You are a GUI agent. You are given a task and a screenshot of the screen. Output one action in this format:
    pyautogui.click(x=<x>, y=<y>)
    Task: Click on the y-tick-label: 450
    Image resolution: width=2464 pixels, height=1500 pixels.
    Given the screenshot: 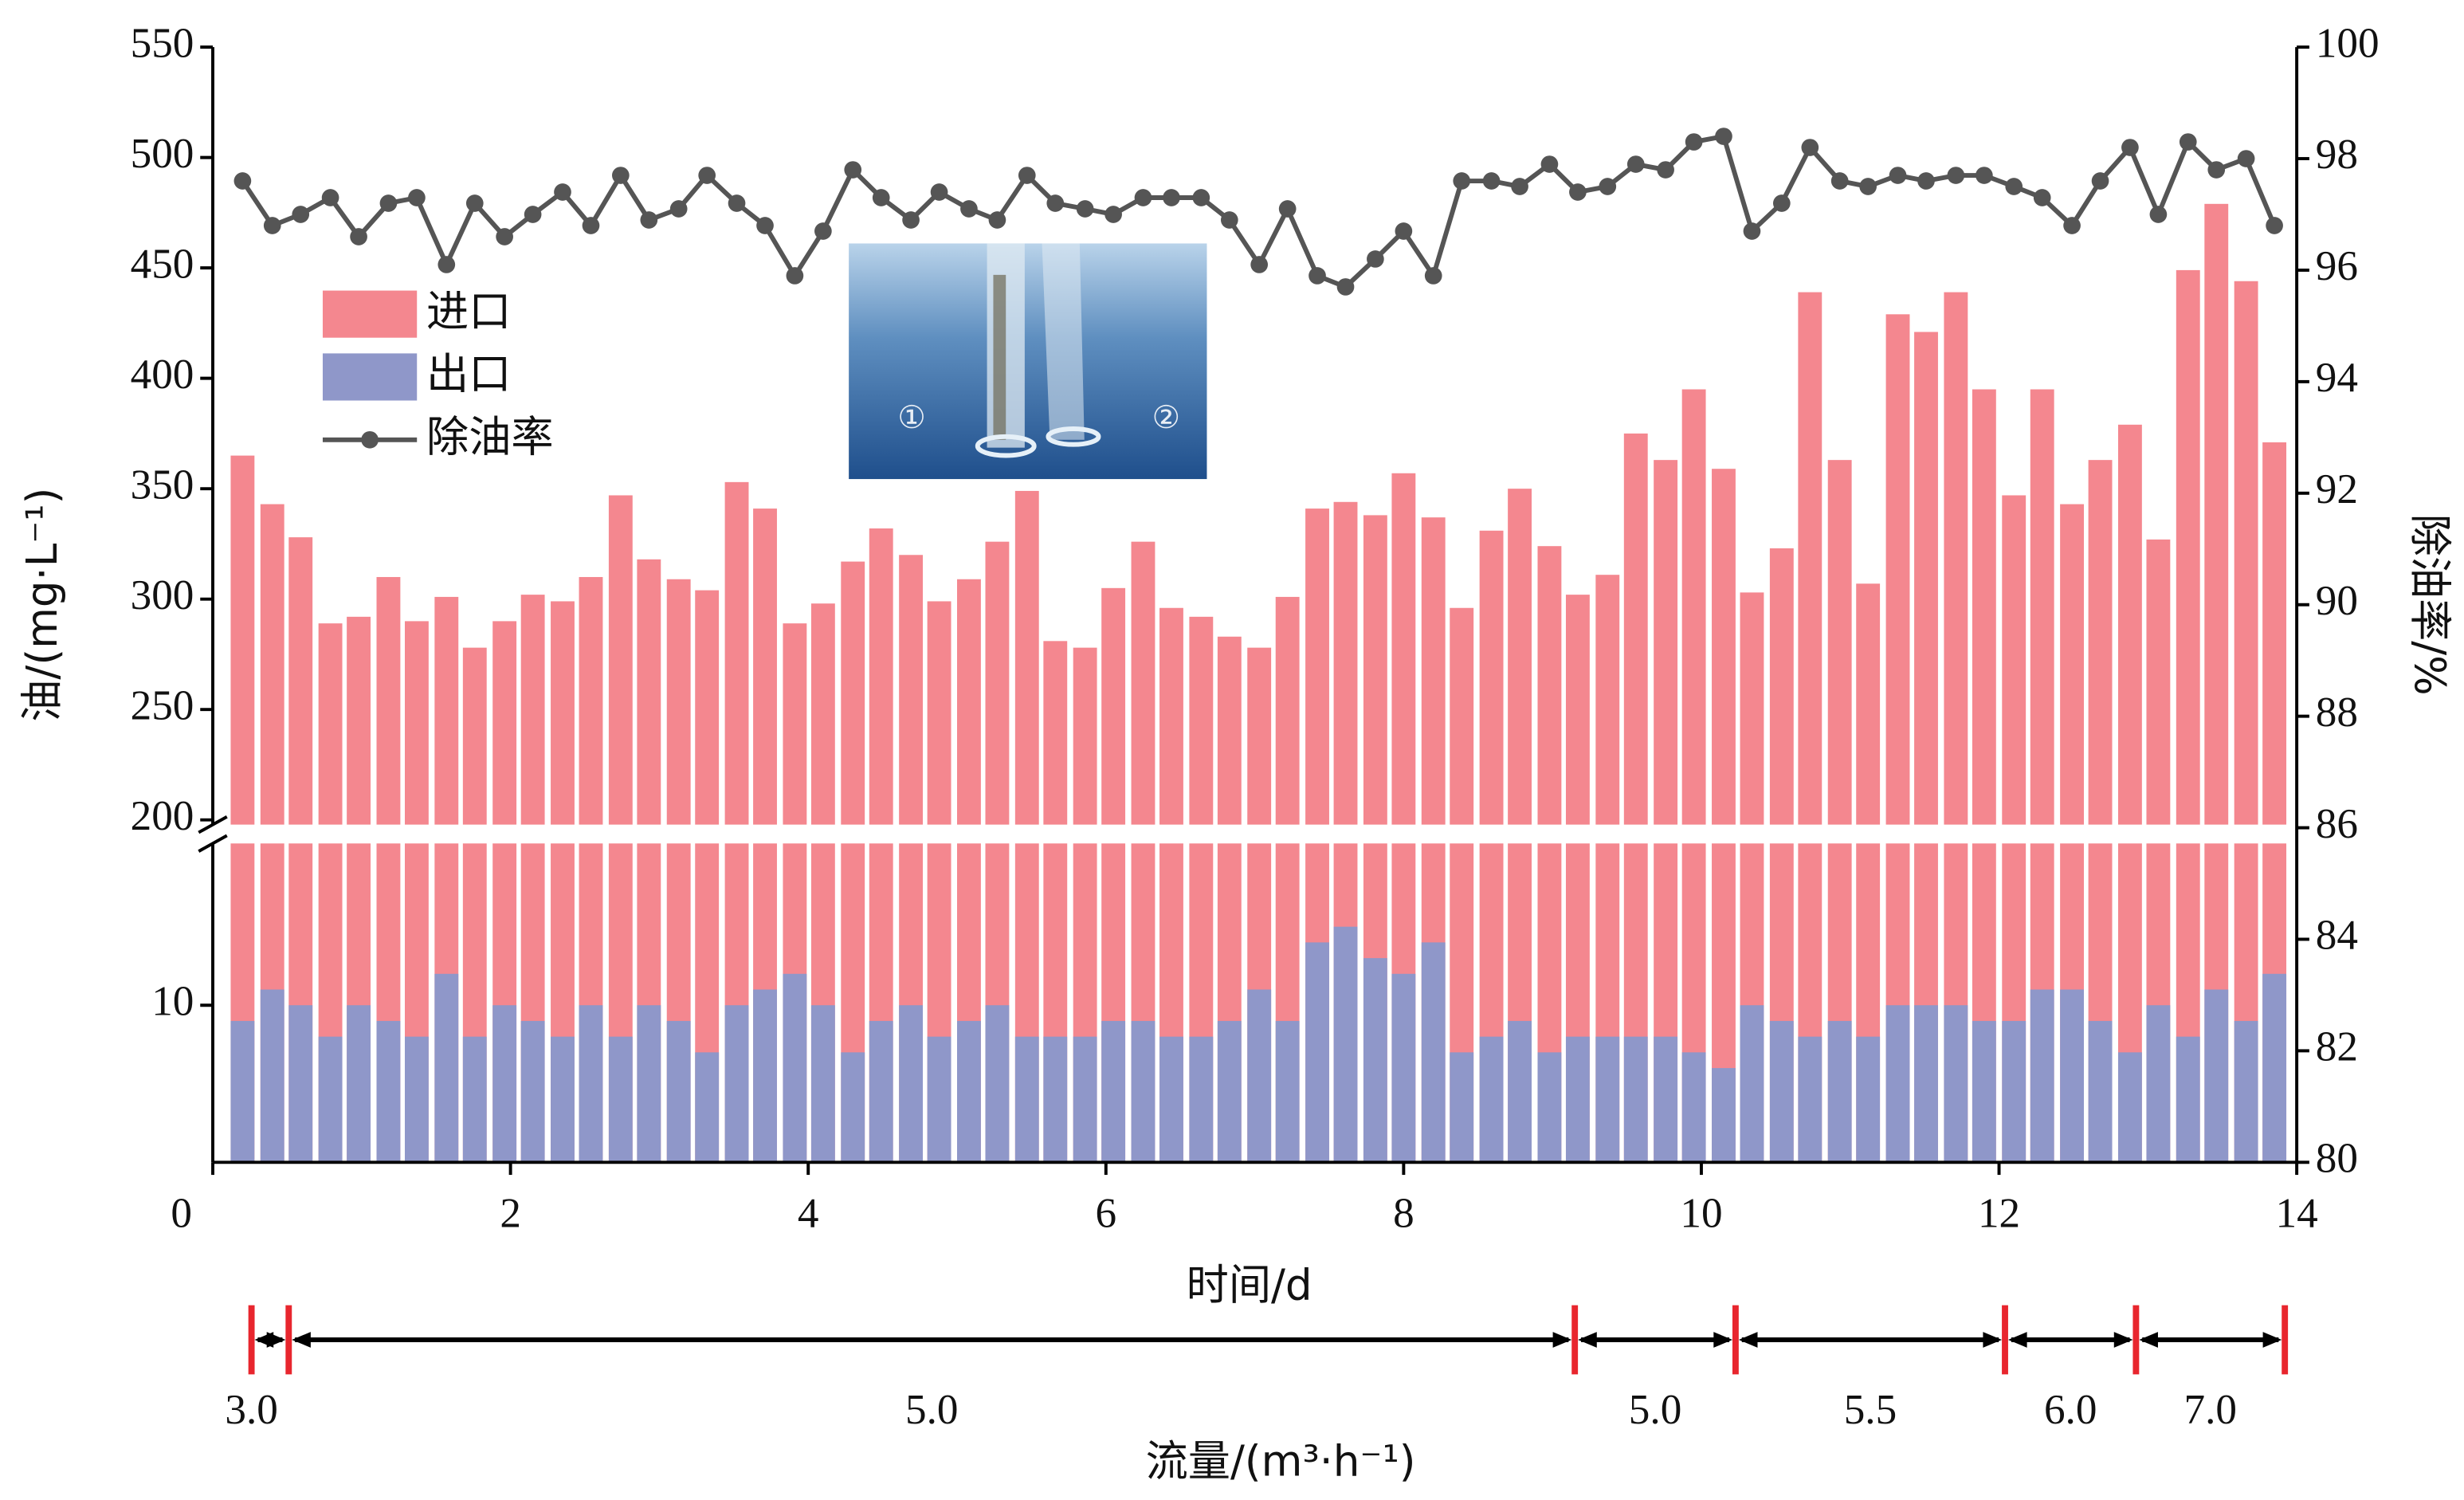 What is the action you would take?
    pyautogui.click(x=162, y=263)
    